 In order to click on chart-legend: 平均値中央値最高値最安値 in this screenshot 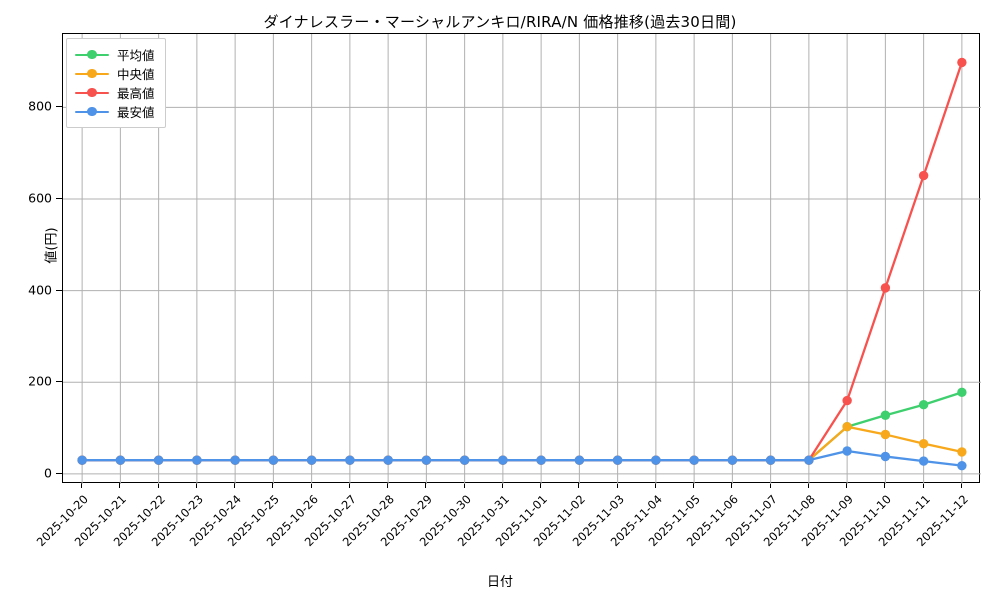, I will do `click(116, 83)`.